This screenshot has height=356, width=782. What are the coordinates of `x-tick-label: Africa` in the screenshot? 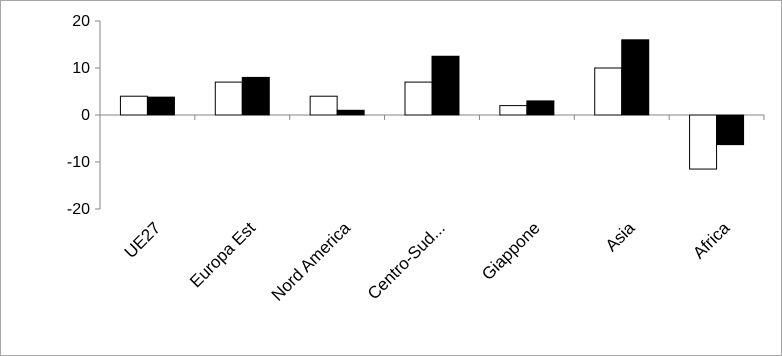 It's located at (711, 240).